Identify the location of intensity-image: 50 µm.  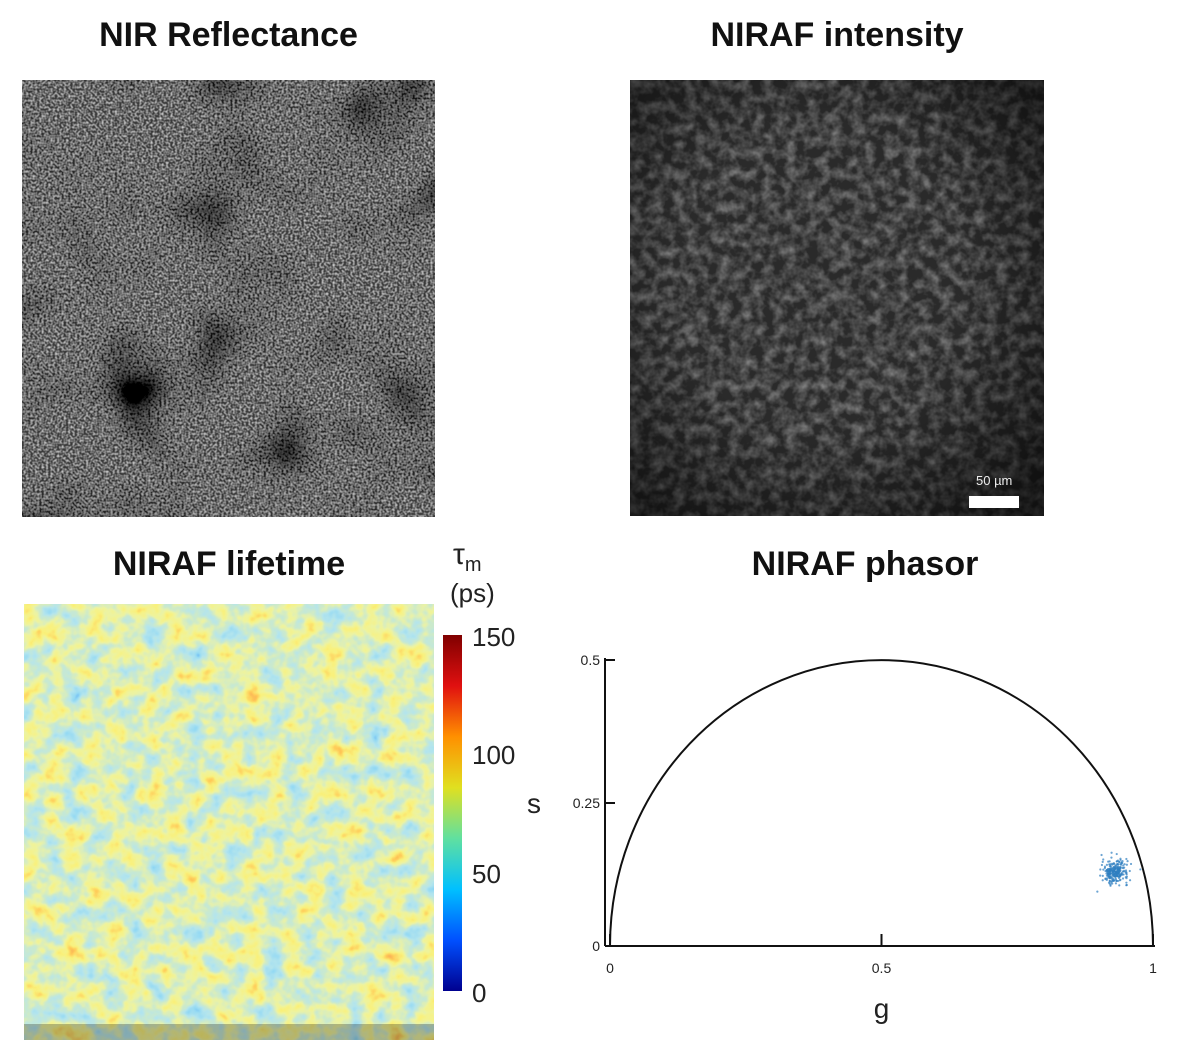
(837, 298).